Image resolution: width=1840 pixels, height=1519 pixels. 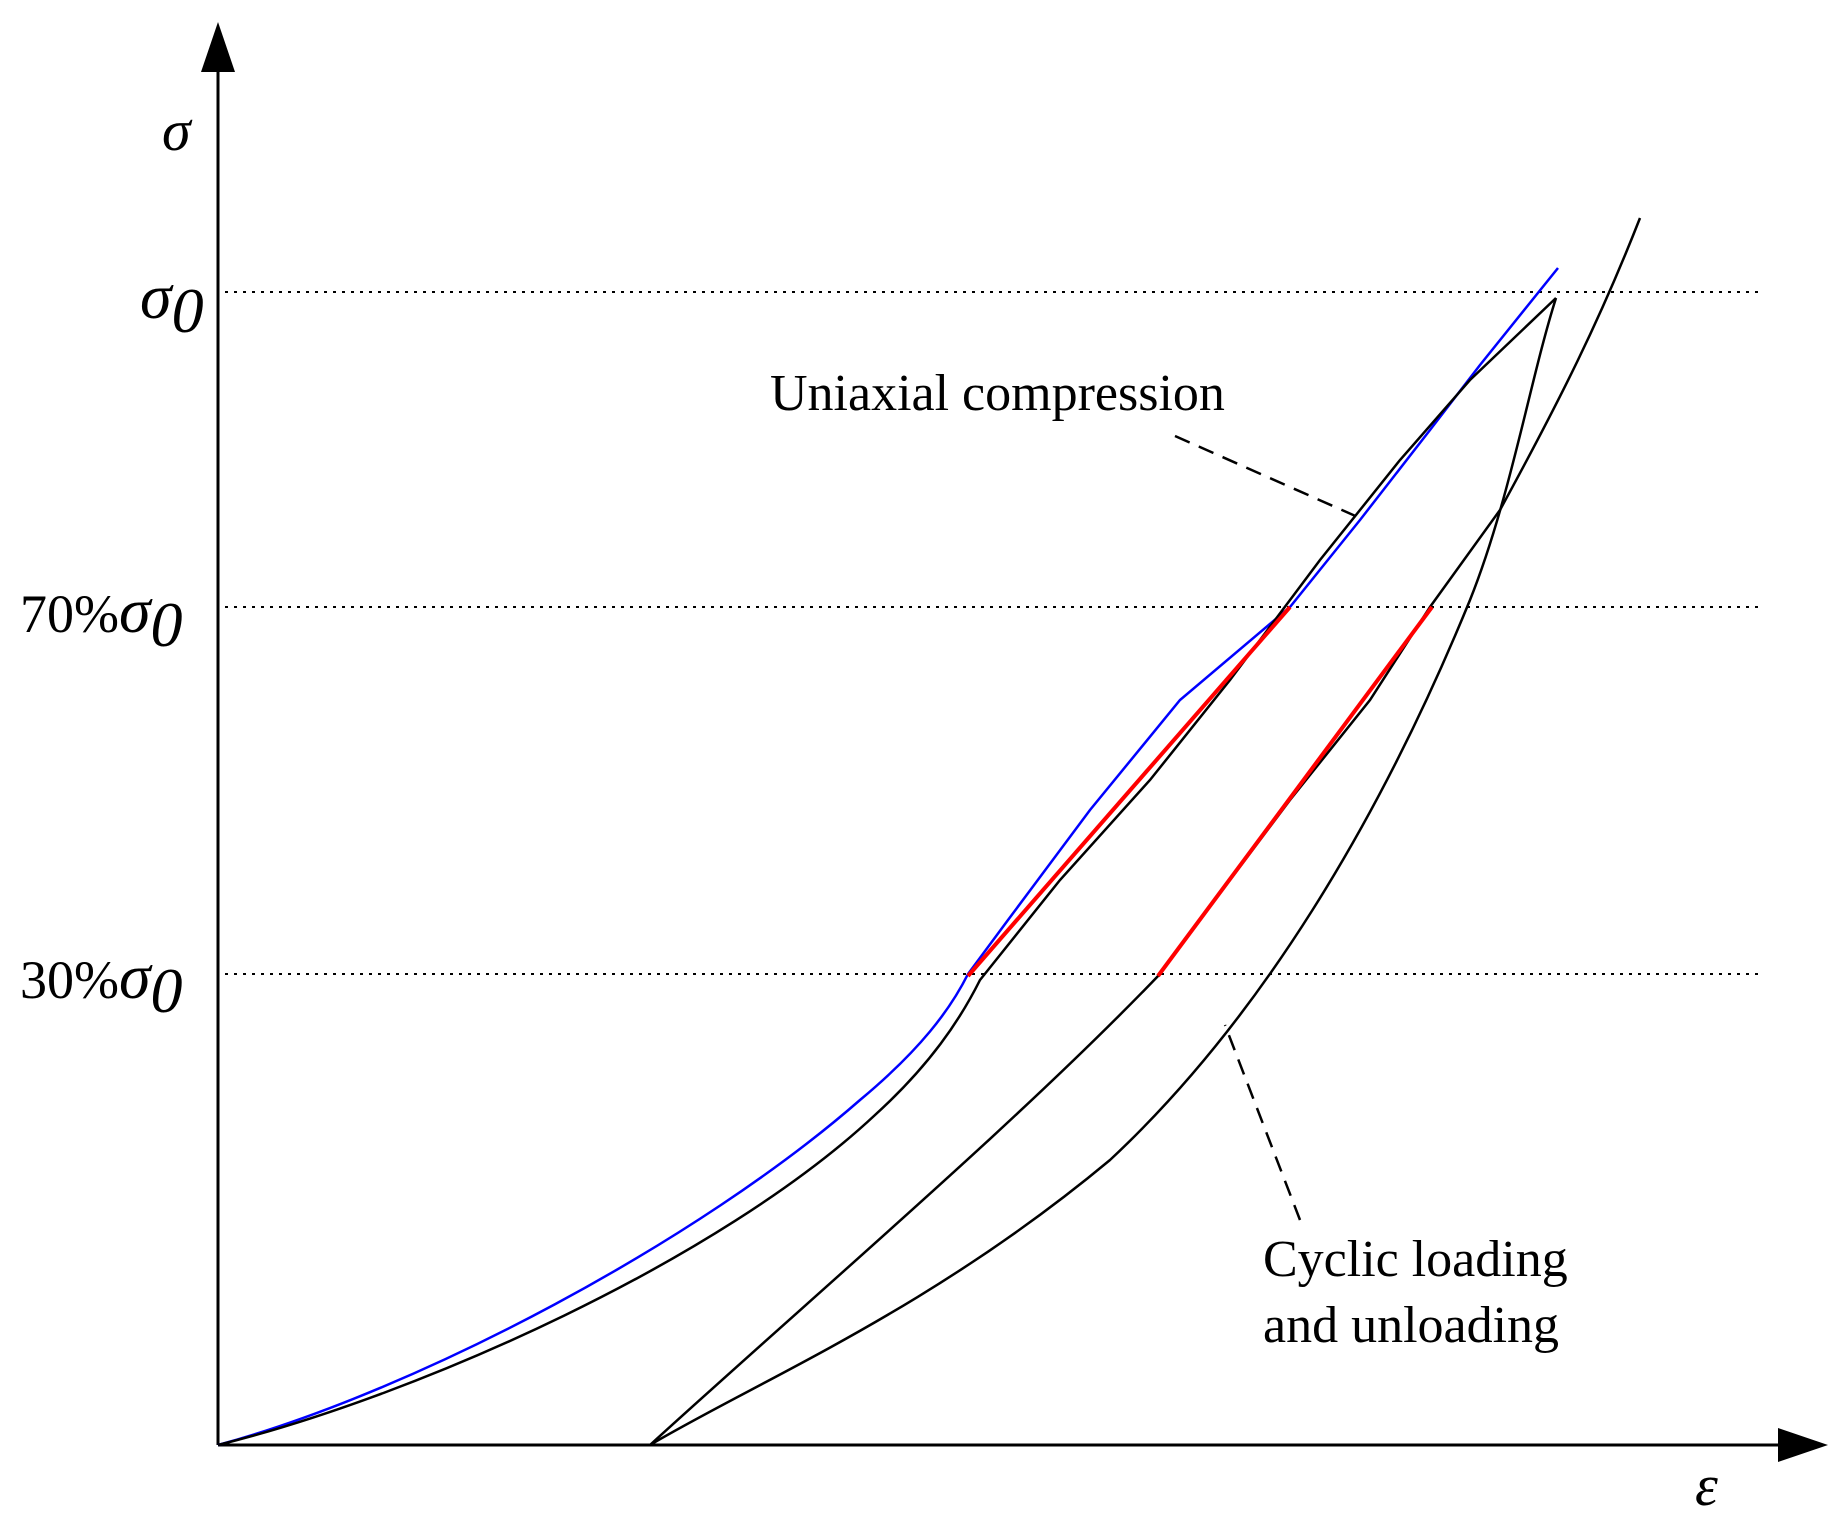 I want to click on label-30pct-prefix: 30%, so click(x=69, y=980).